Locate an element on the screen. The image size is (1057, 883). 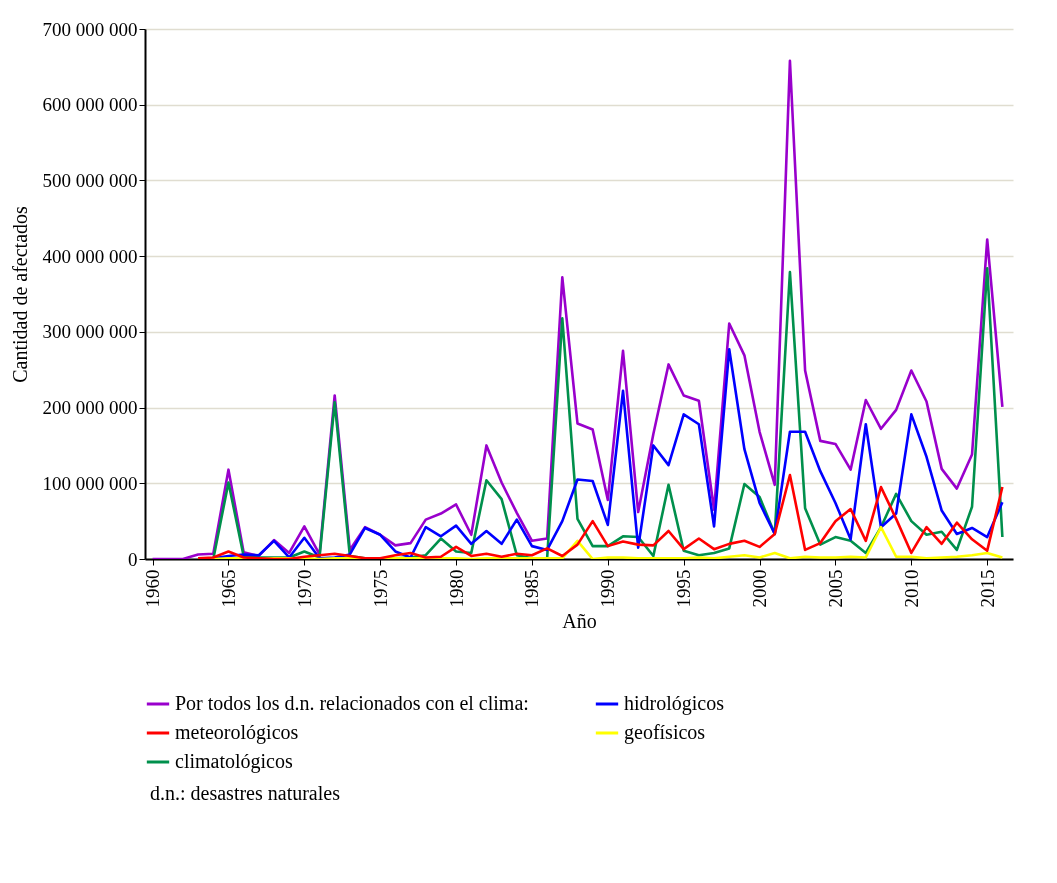
y-tick-label: 300 000 000 is located at coordinates (90, 332).